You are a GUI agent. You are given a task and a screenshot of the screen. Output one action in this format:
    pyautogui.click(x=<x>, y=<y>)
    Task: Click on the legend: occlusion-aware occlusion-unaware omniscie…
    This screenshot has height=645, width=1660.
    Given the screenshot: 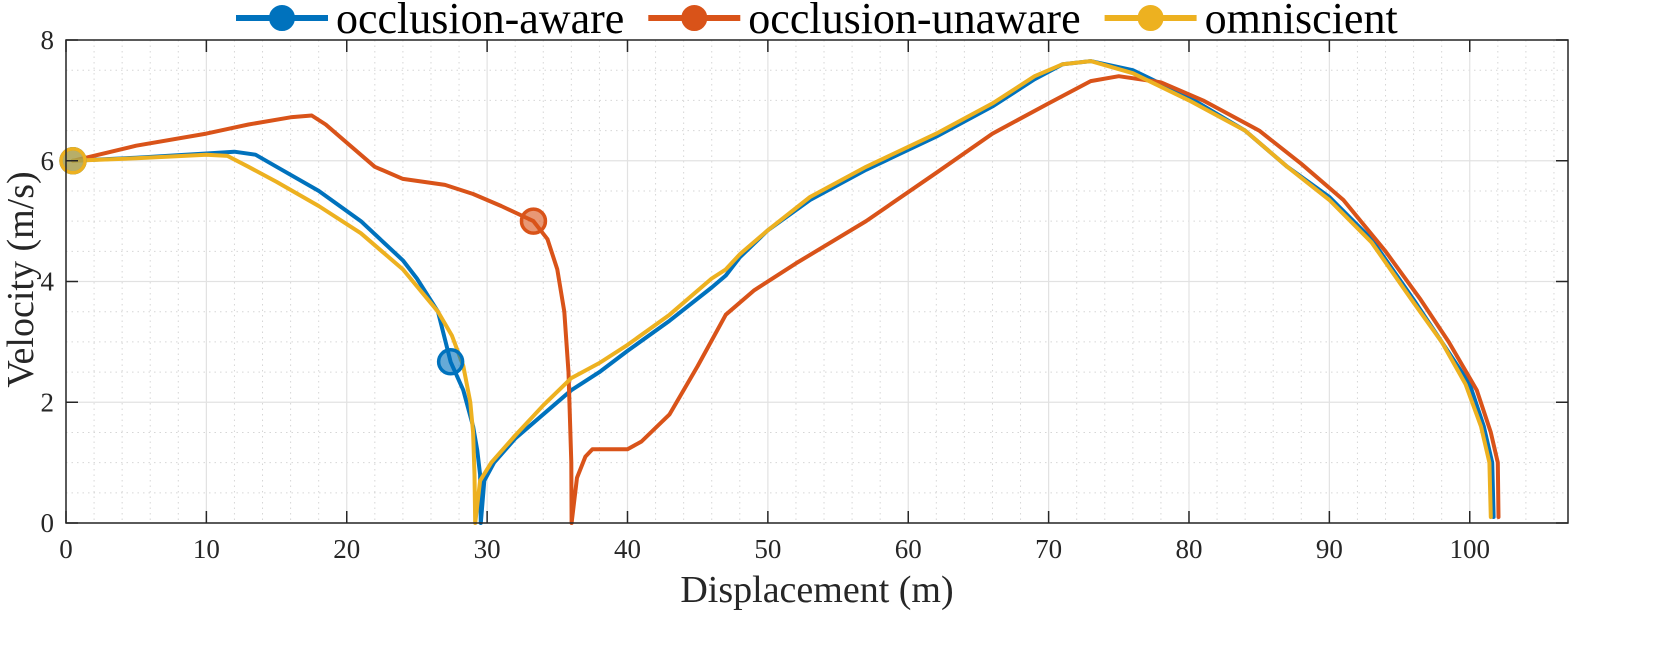 What is the action you would take?
    pyautogui.click(x=817, y=21)
    